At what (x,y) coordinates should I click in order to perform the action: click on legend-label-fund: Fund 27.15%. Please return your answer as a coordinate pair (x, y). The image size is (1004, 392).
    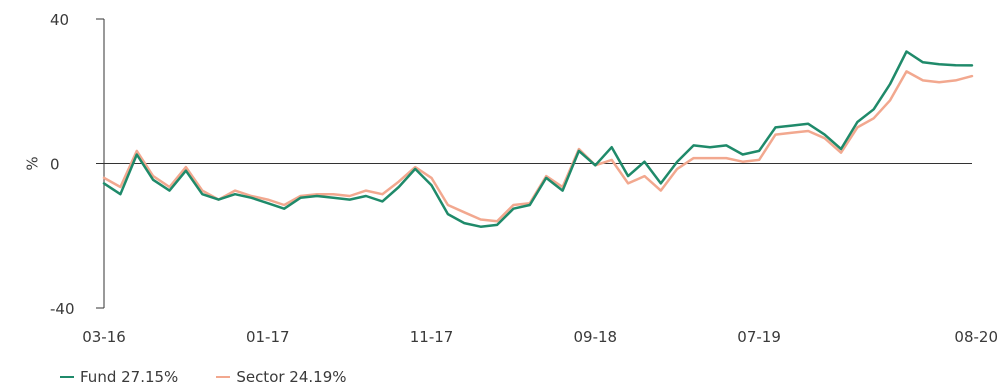
    Looking at the image, I should click on (129, 377).